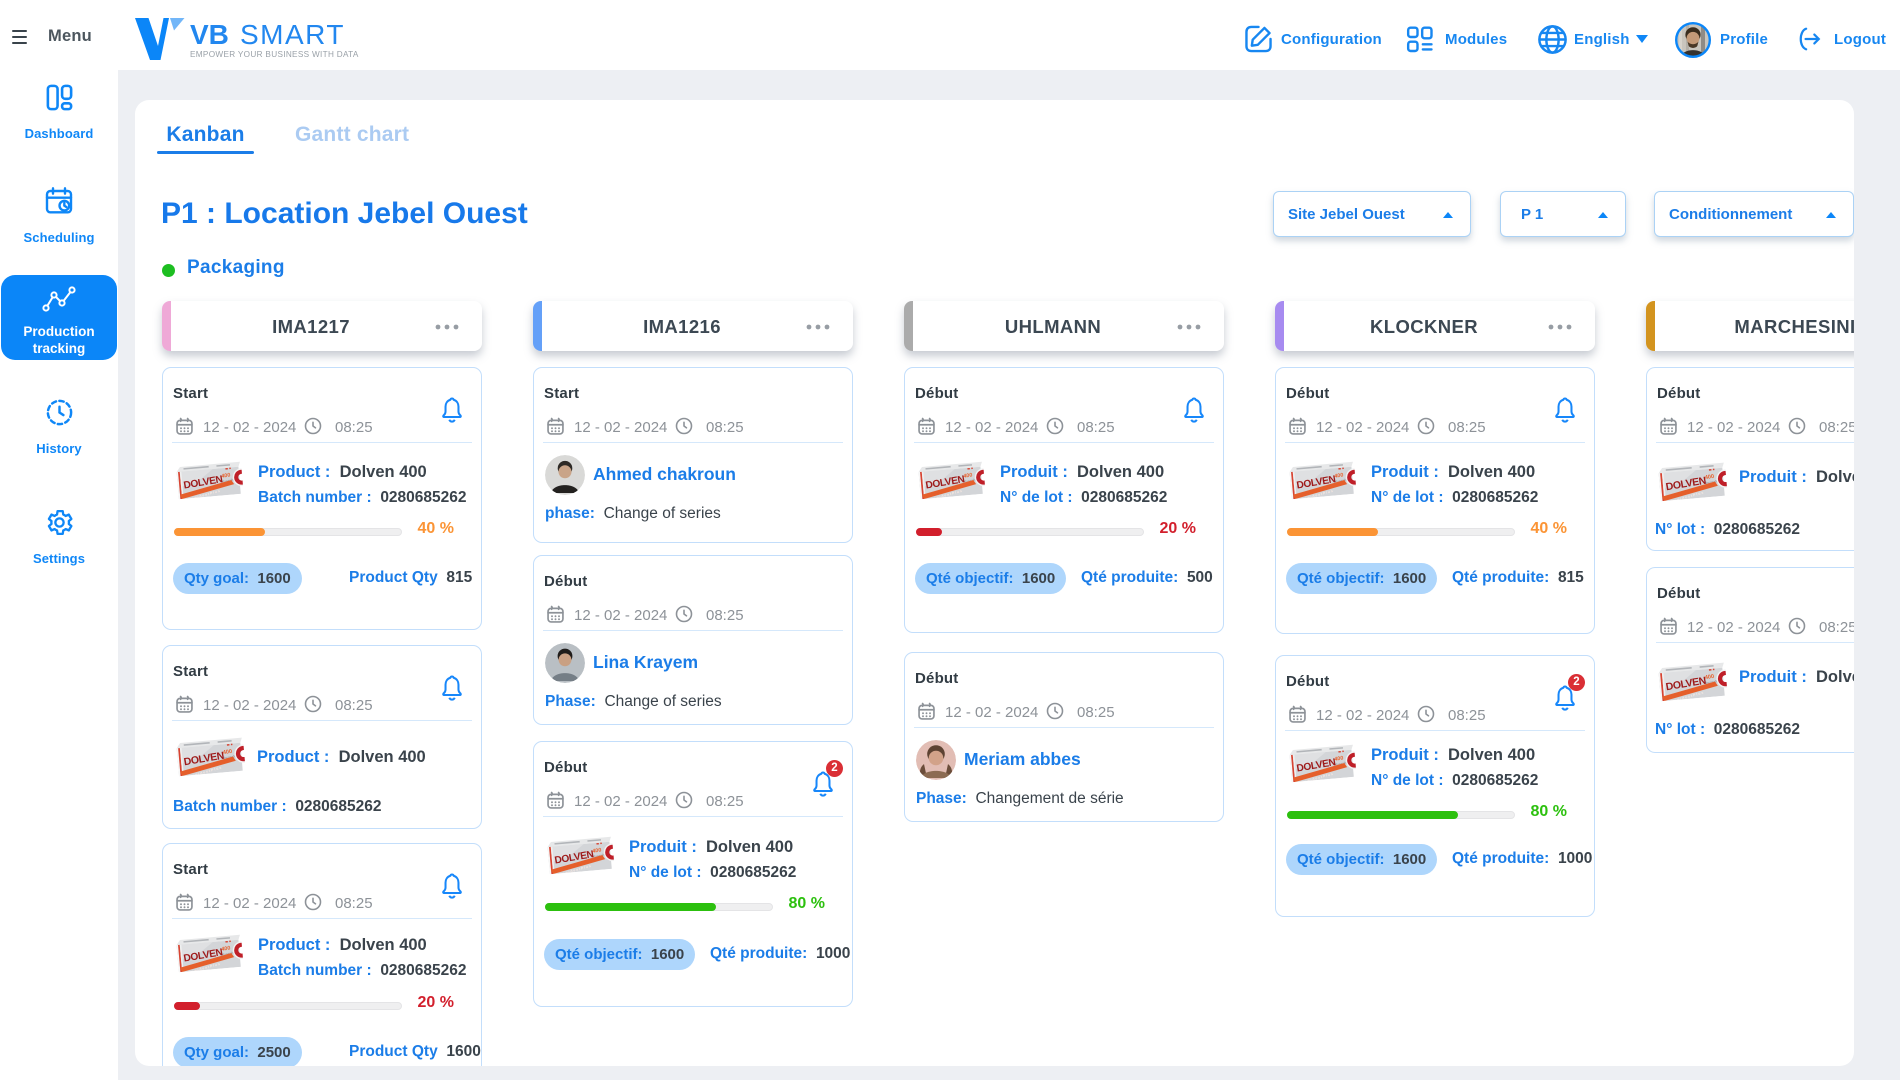  What do you see at coordinates (274, 54) in the screenshot?
I see `svg-text:EMPOWER YOUR BUSINESS WITH DAT: EMPOWER YOUR BUSINESS WITH DATA` at bounding box center [274, 54].